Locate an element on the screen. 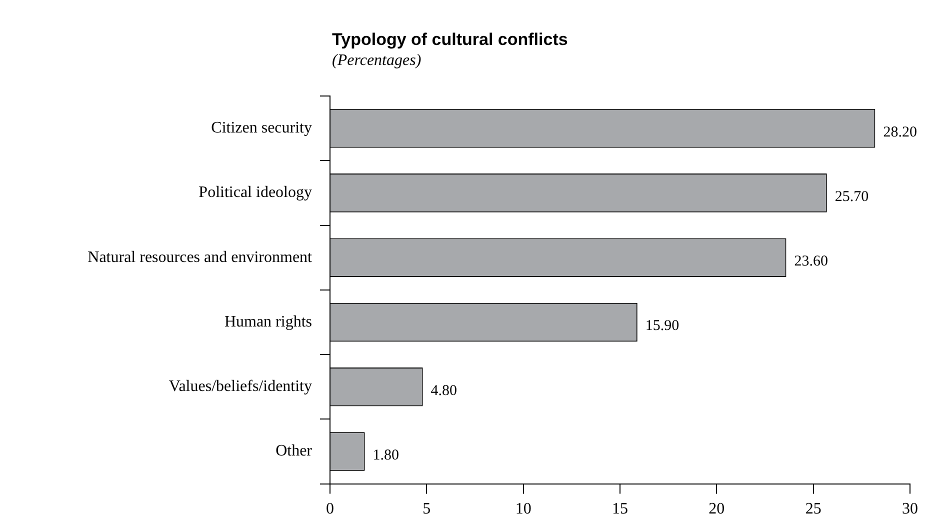 The width and height of the screenshot is (932, 527). x-tick-label: 20 is located at coordinates (716, 509).